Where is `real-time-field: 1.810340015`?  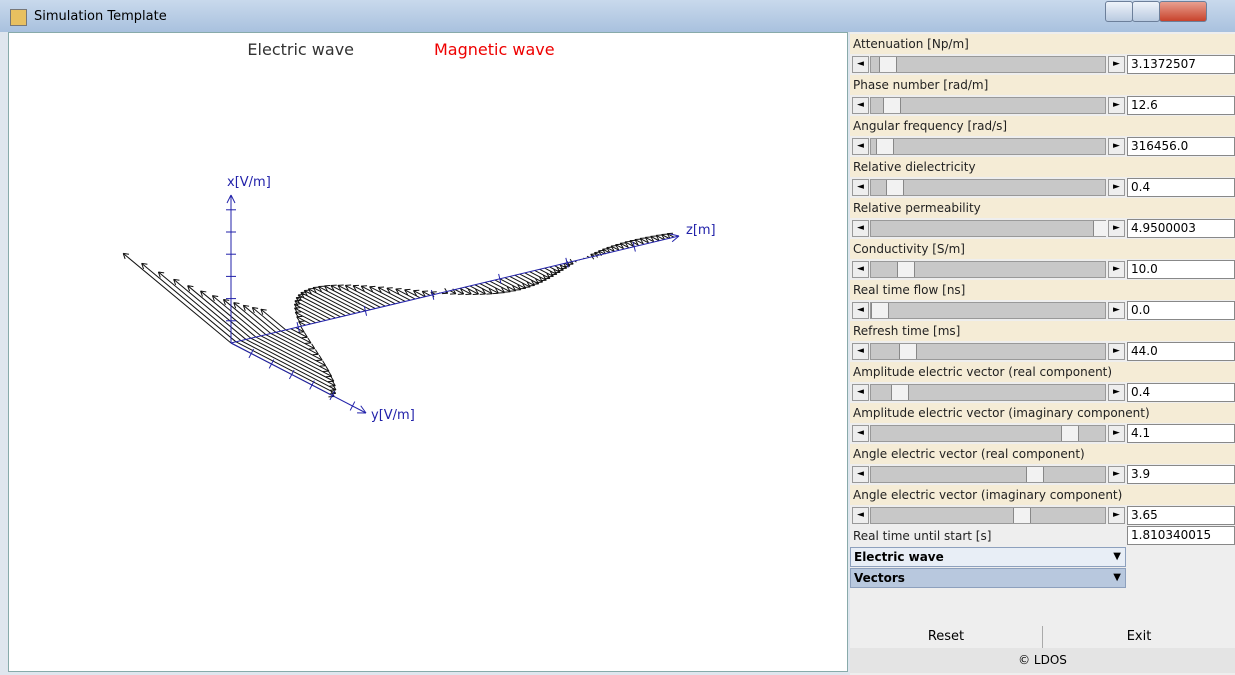
real-time-field: 1.810340015 is located at coordinates (1181, 535).